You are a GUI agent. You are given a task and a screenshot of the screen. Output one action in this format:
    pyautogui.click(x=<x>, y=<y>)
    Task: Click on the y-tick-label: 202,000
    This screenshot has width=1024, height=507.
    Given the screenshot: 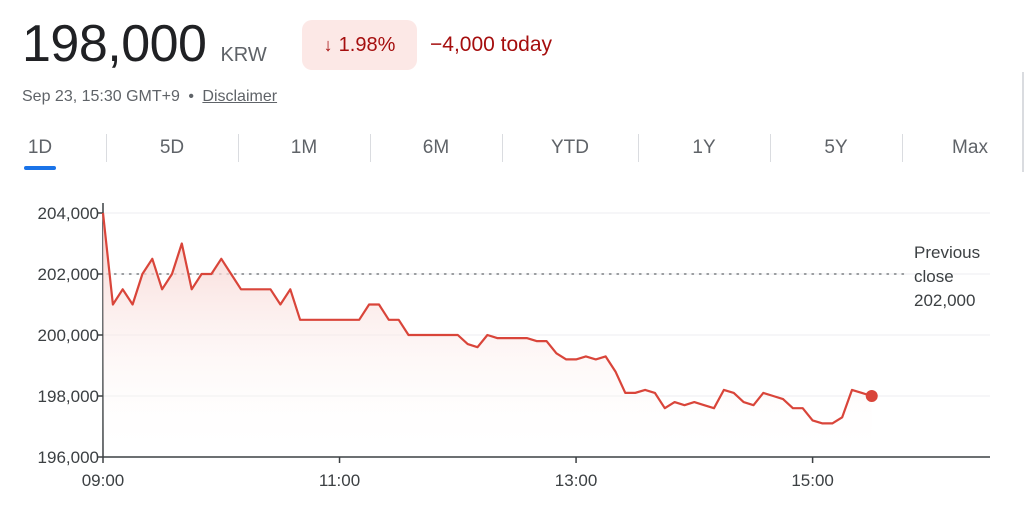 What is the action you would take?
    pyautogui.click(x=68, y=274)
    